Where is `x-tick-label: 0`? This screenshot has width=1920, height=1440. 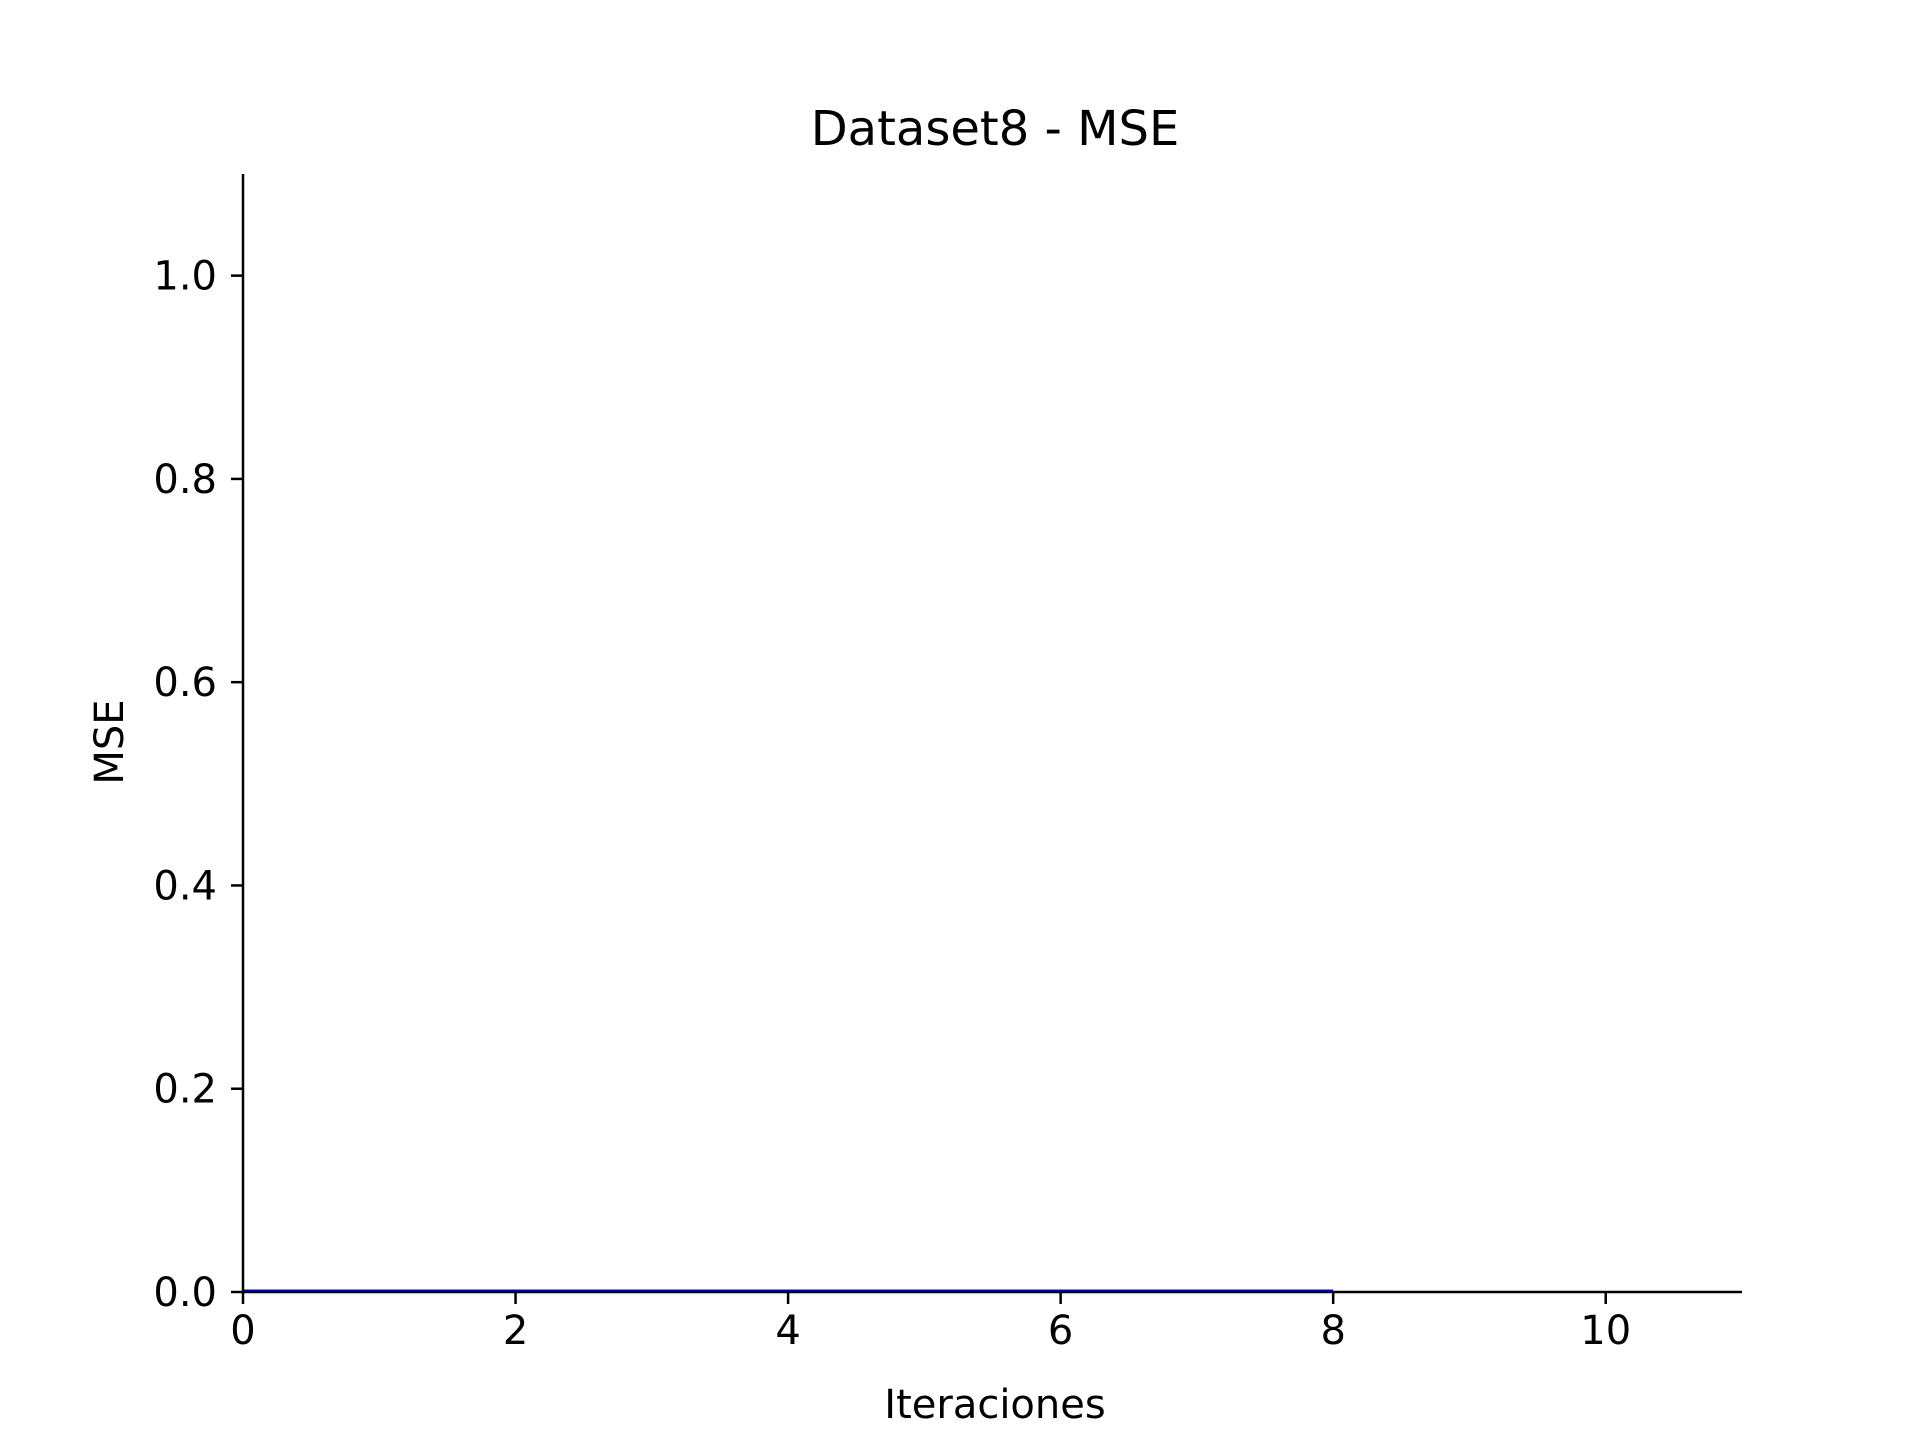 x-tick-label: 0 is located at coordinates (242, 1331).